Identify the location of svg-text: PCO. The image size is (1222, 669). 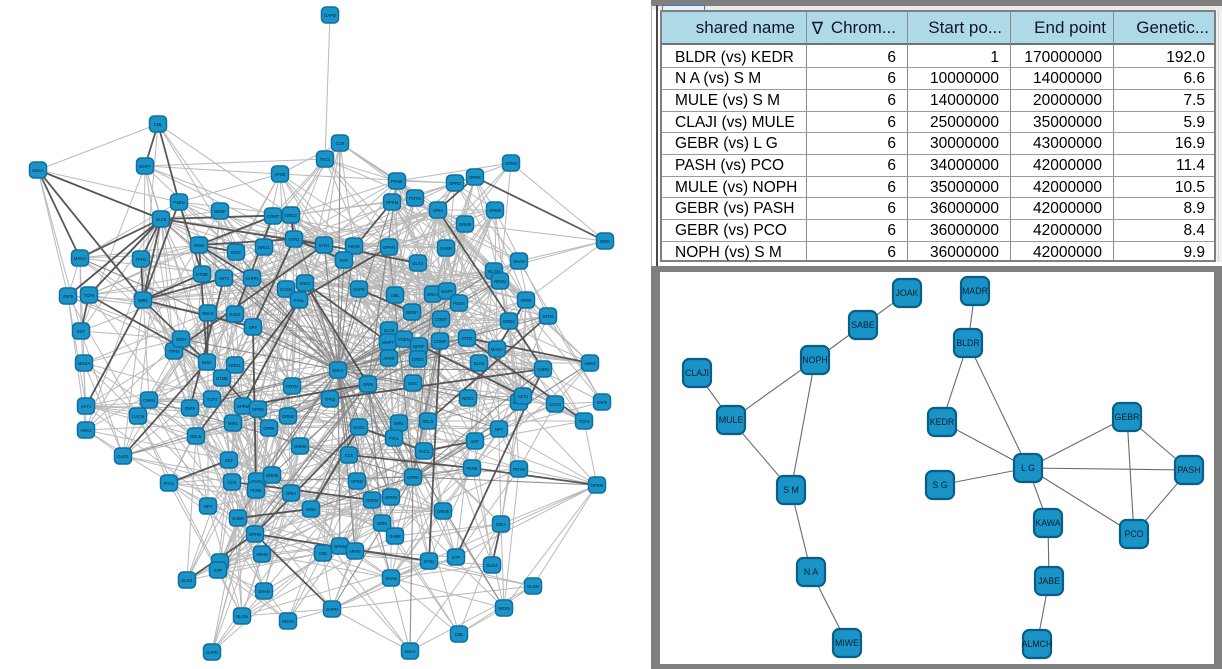
(1133, 534).